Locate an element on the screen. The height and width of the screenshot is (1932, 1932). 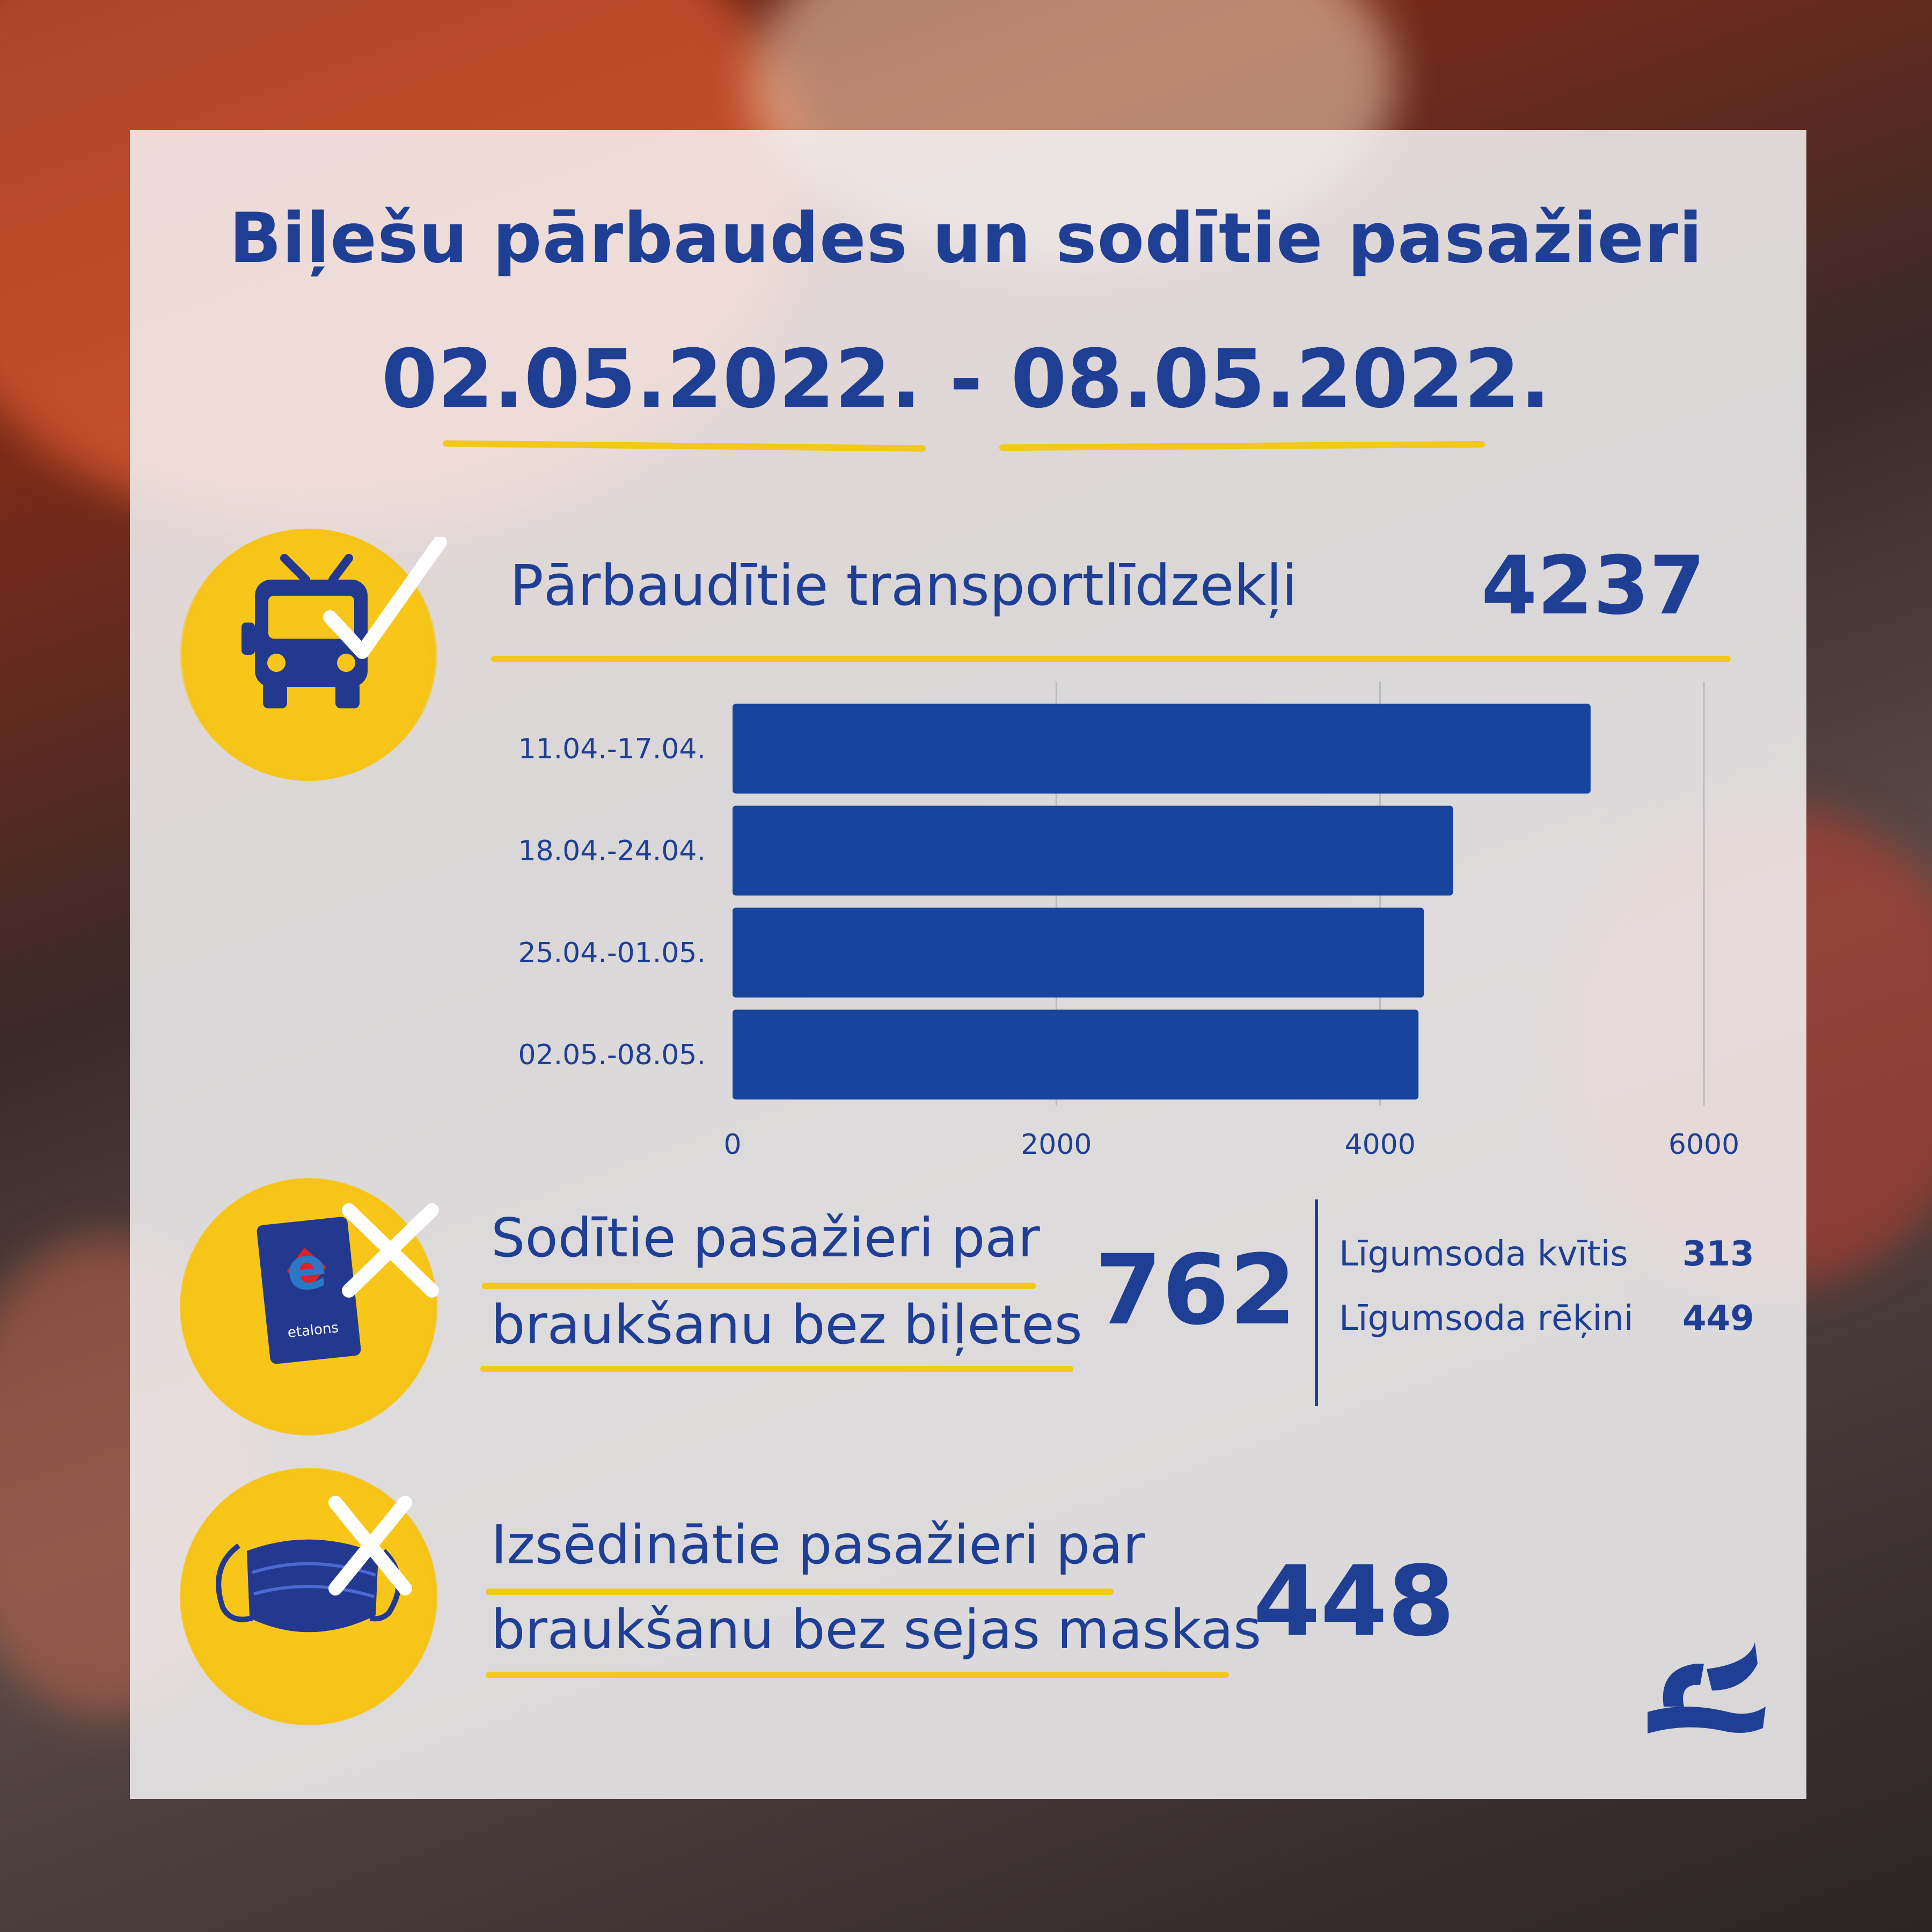
category-label: 18.04.-24.04. is located at coordinates (612, 851).